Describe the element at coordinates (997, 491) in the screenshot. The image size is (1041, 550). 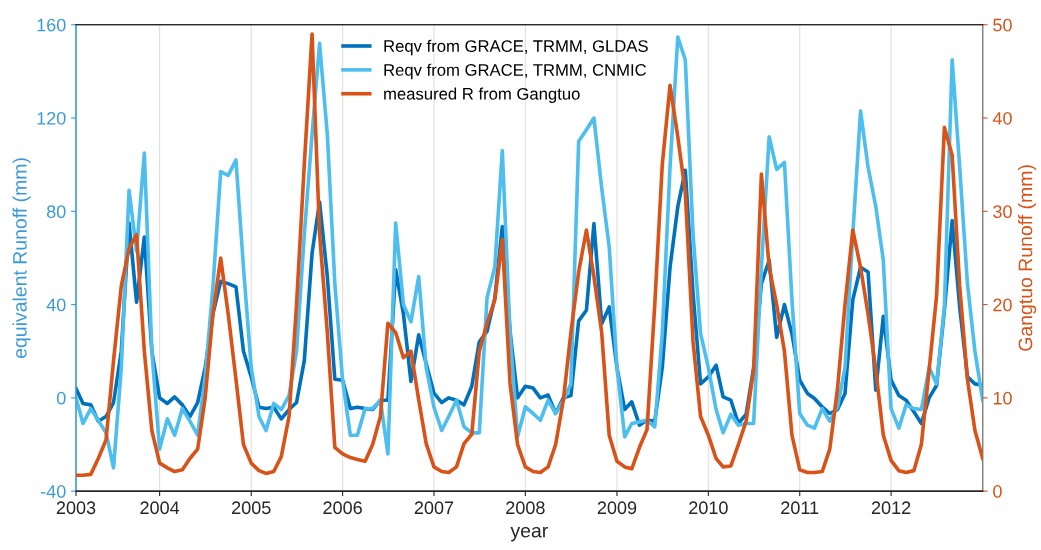
I see `y2-tick-label: 0` at that location.